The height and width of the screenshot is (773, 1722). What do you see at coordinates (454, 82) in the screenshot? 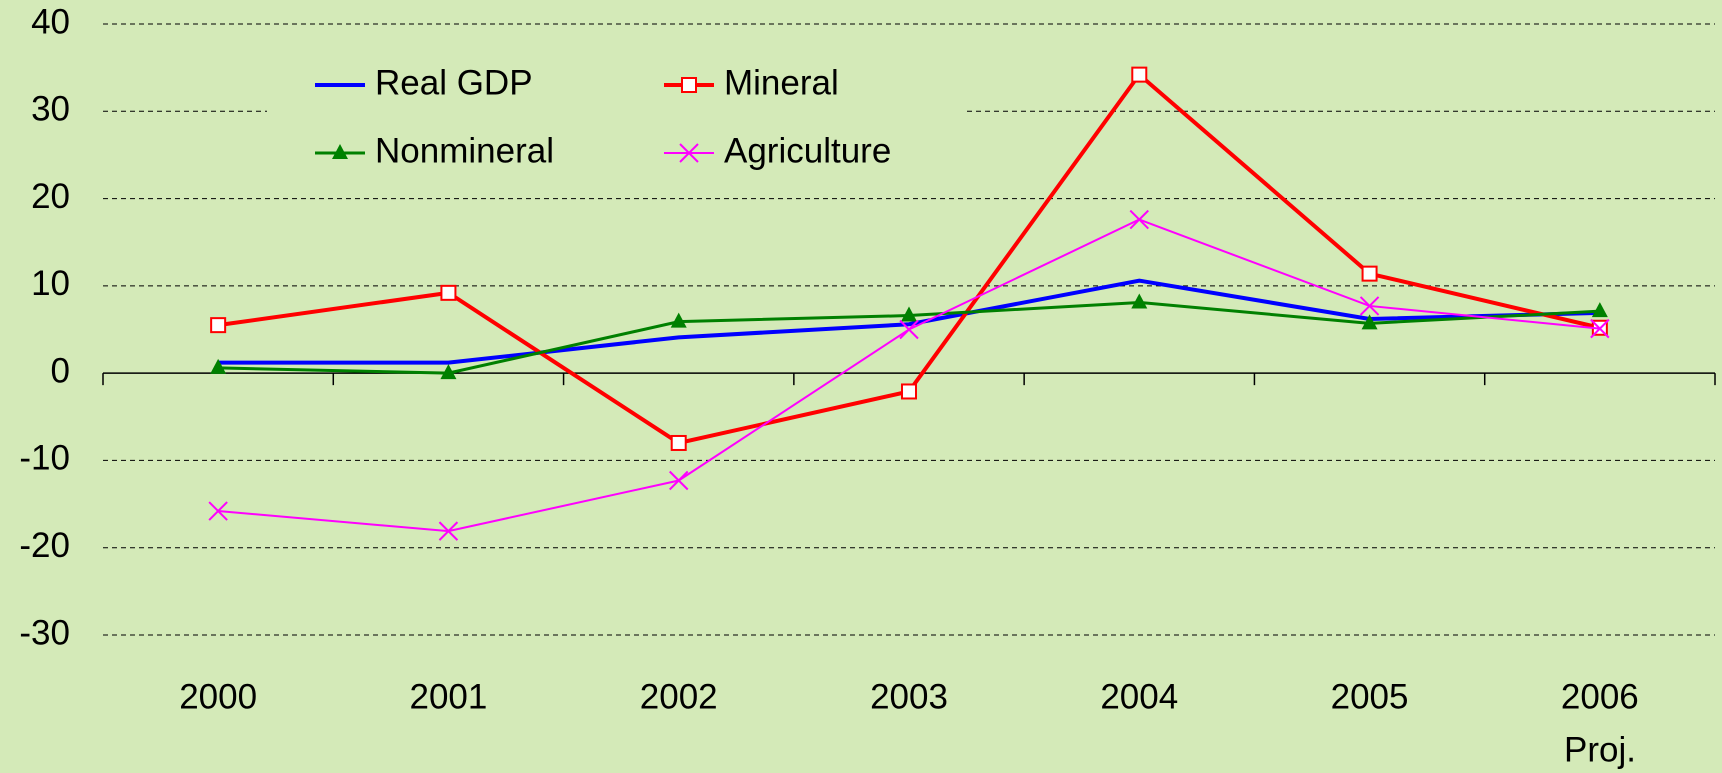
I see `legend-label: Real GDP` at bounding box center [454, 82].